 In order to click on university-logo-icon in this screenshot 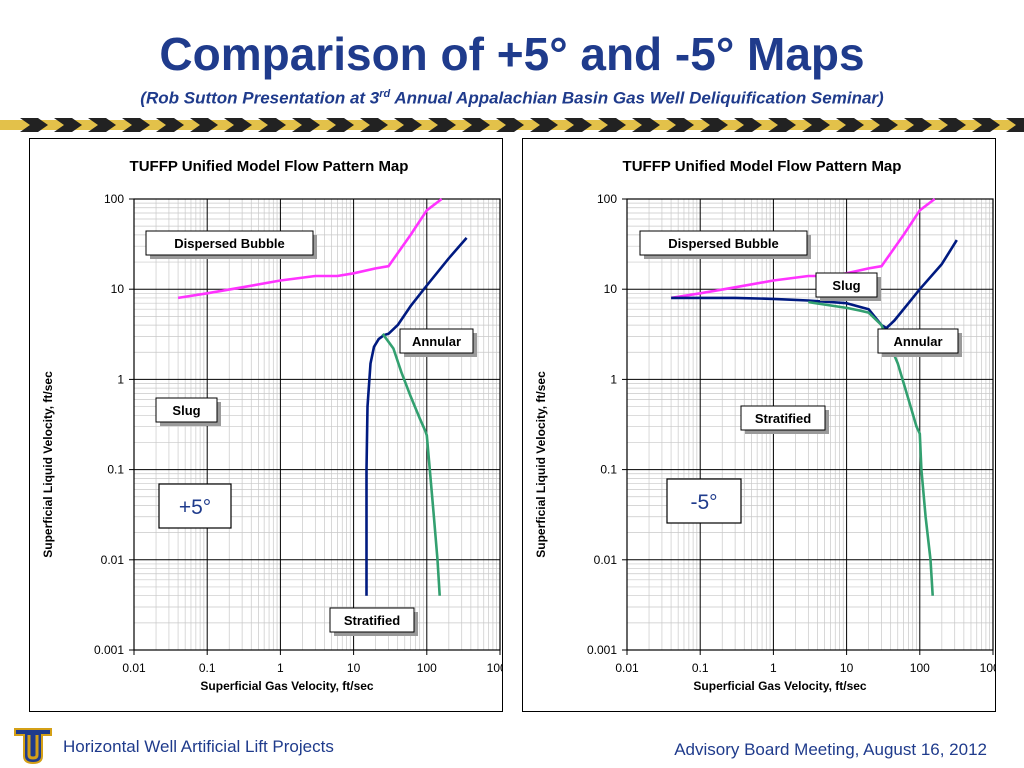, I will do `click(33, 746)`.